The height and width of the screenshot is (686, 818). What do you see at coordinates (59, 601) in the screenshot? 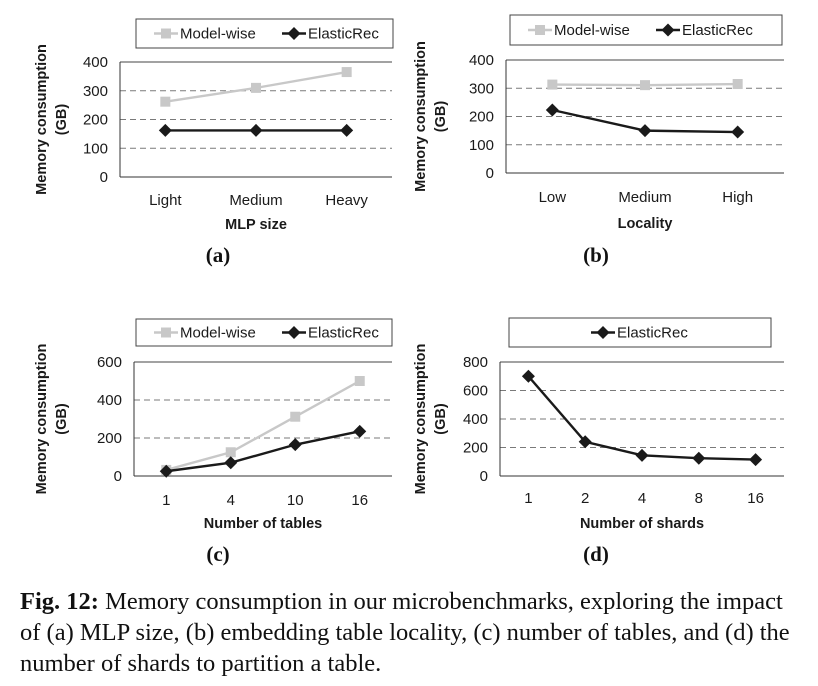
I see `caption-label: Fig. 12:` at bounding box center [59, 601].